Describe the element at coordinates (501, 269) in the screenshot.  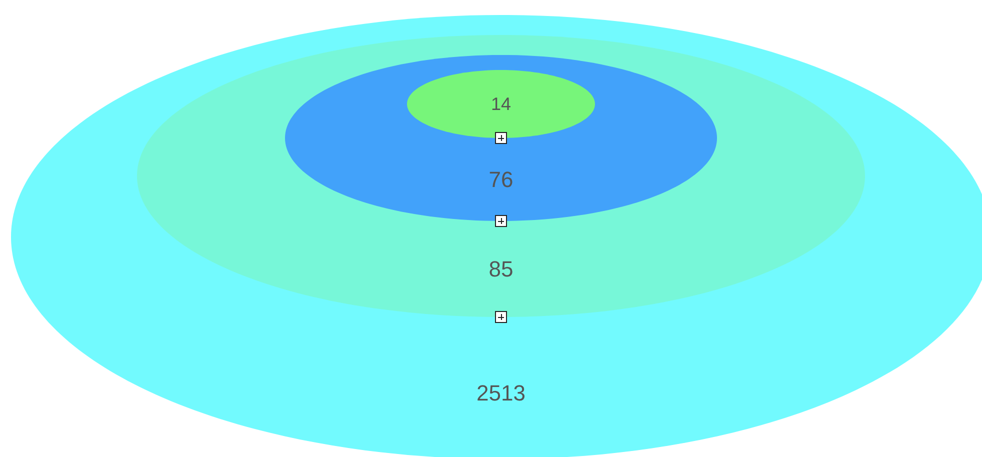
I see `data-label: 85` at that location.